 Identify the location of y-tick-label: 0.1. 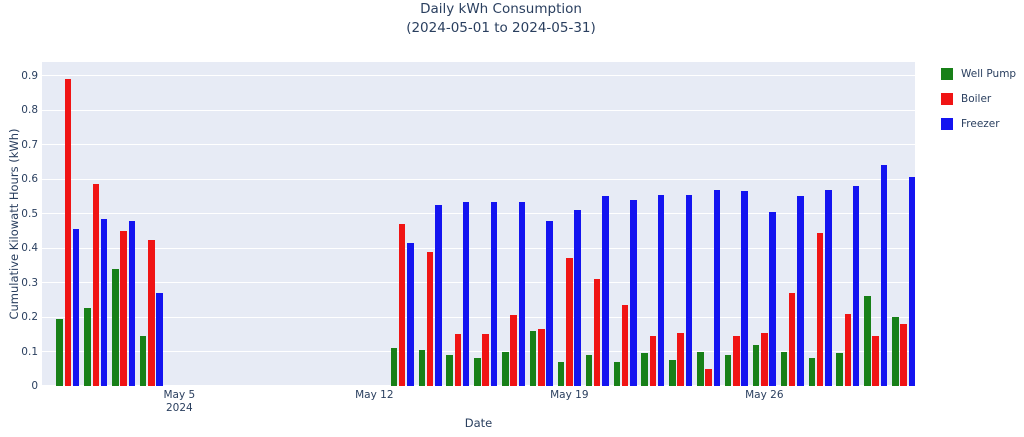
(29, 351).